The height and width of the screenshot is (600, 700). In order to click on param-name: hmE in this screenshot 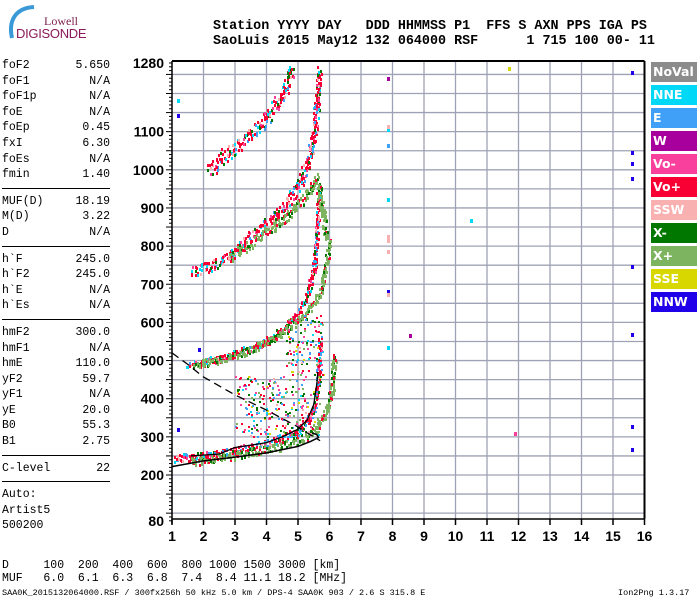, I will do `click(12, 364)`.